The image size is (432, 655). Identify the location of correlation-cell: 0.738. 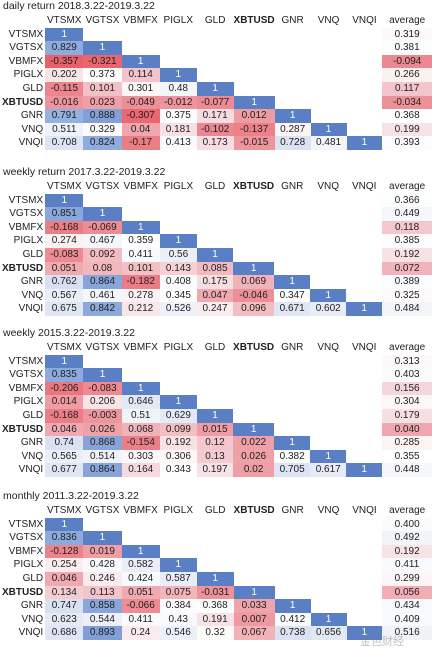
(292, 633).